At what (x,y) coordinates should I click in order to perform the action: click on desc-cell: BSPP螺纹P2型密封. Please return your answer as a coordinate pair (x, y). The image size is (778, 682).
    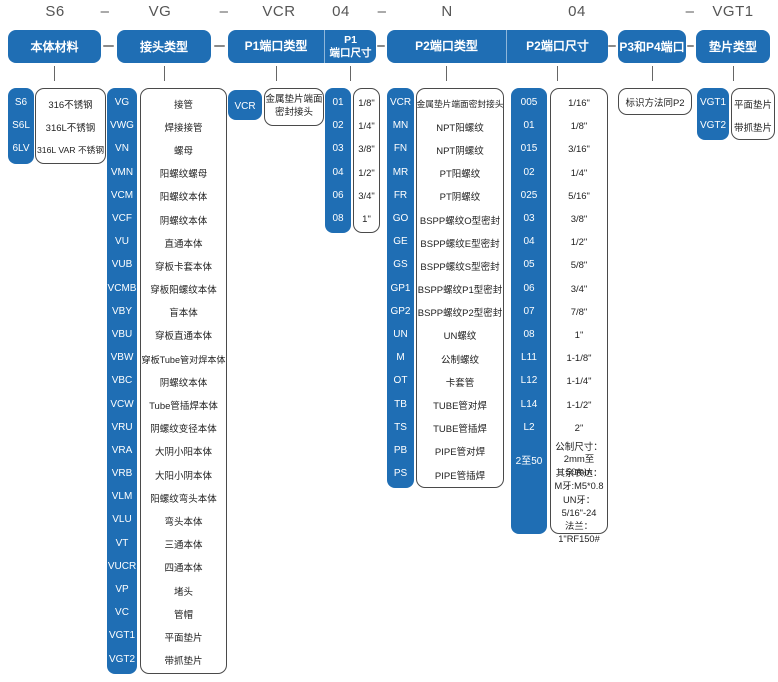
    Looking at the image, I should click on (460, 314).